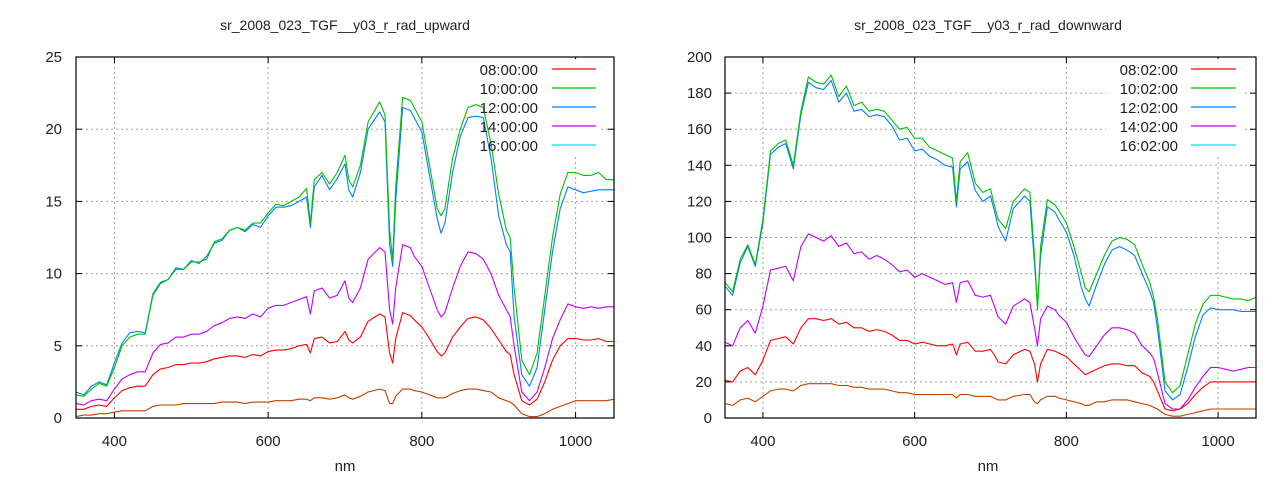 This screenshot has width=1280, height=480. What do you see at coordinates (699, 93) in the screenshot?
I see `y-tick-label: 180` at bounding box center [699, 93].